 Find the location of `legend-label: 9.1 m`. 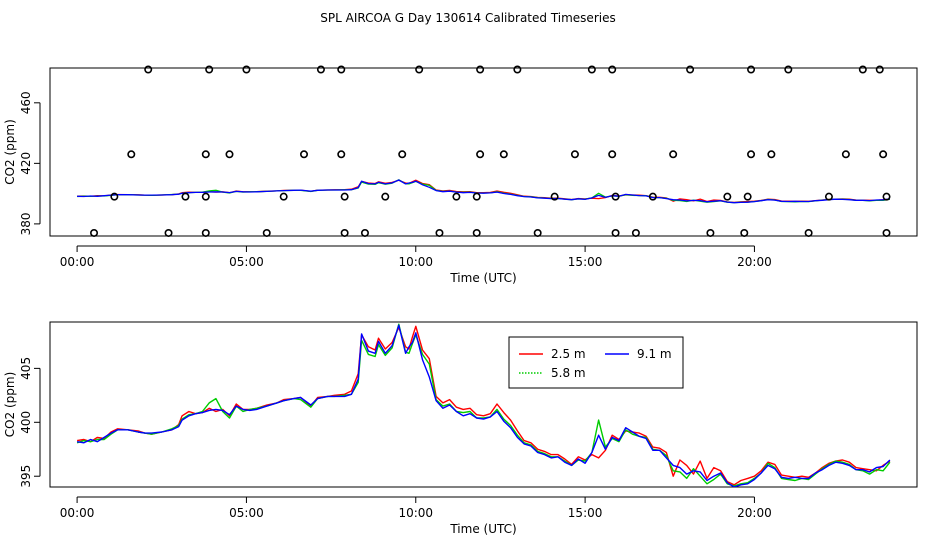

legend-label: 9.1 m is located at coordinates (654, 354).